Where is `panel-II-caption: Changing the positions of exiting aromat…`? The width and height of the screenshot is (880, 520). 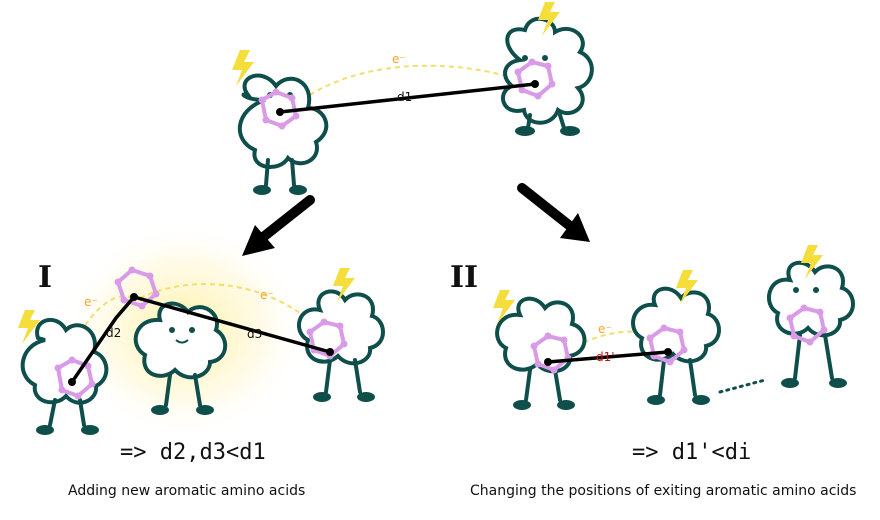 panel-II-caption: Changing the positions of exiting aromat… is located at coordinates (663, 491).